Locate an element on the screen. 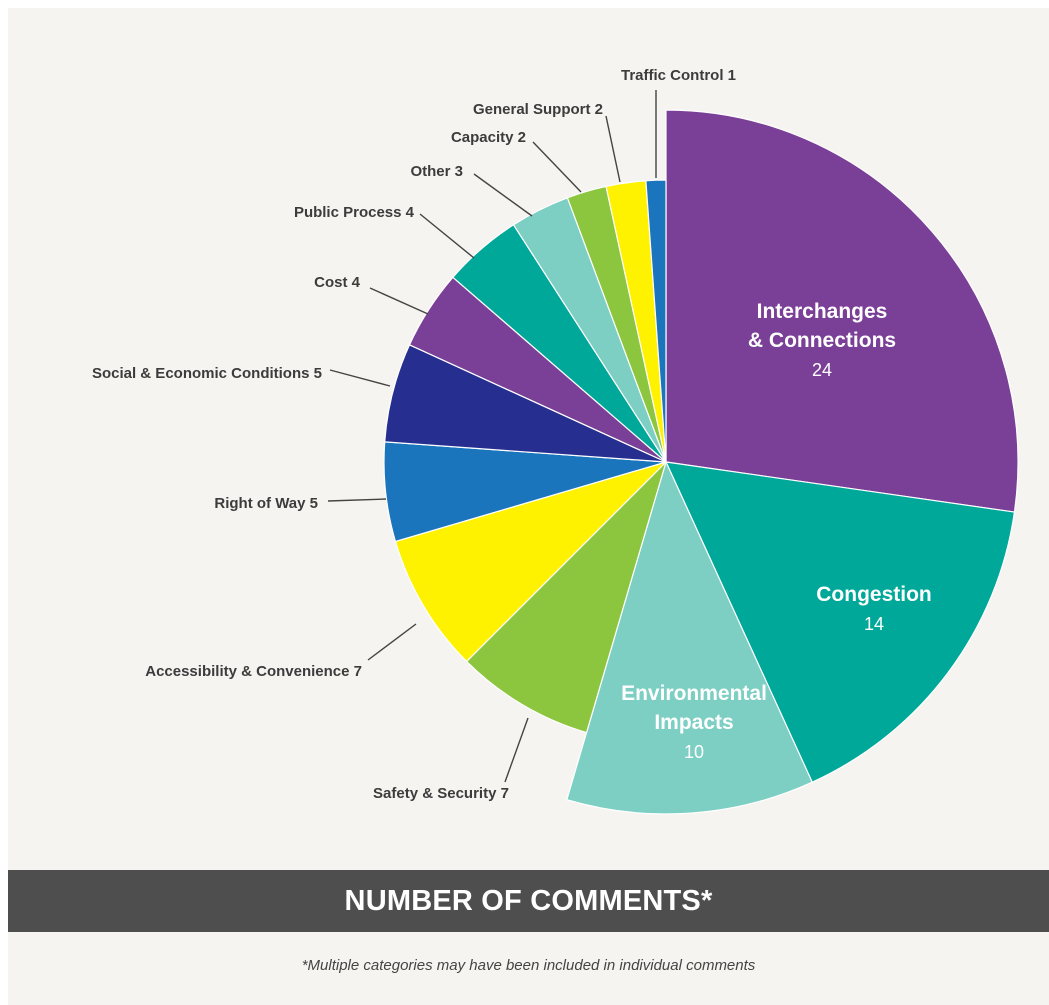  slice-label-safety-and-security: Safety & Security 7 is located at coordinates (441, 793).